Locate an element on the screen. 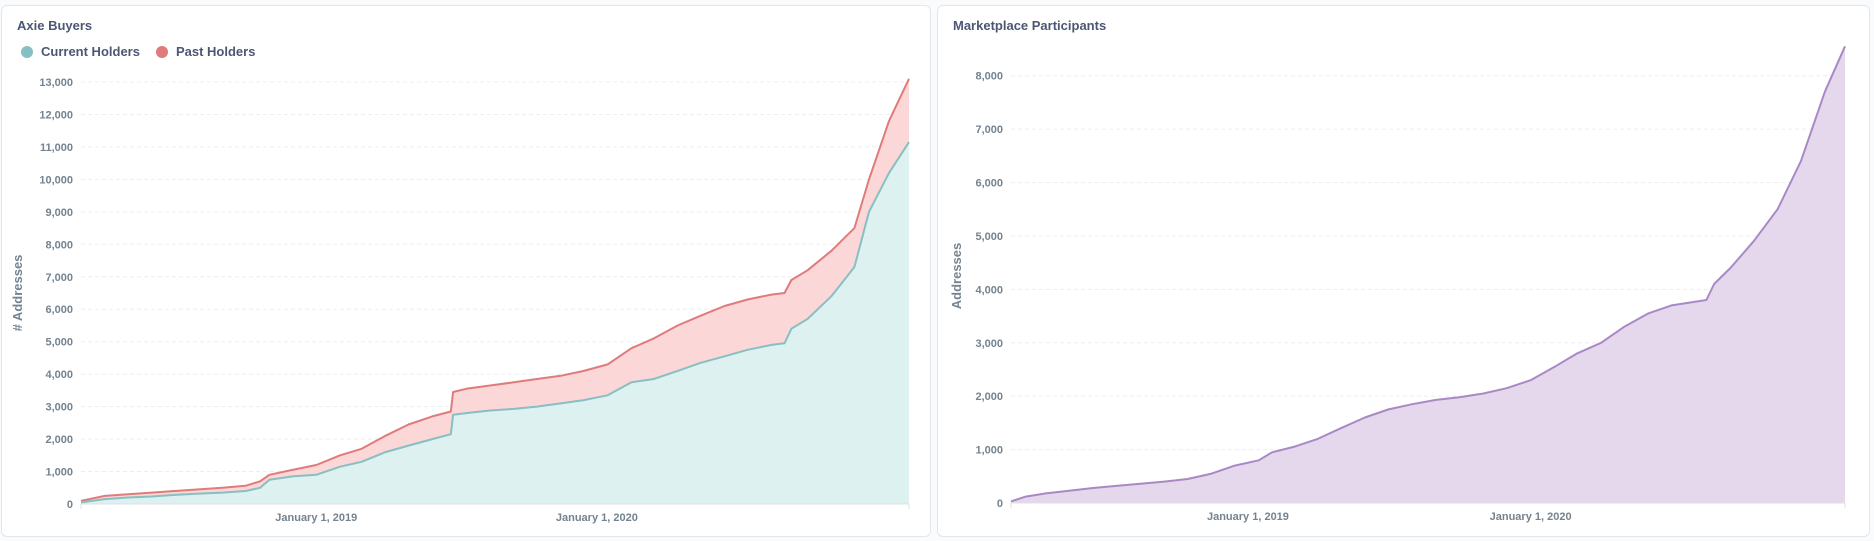 The image size is (1874, 541). y-tick-label: 11,000 is located at coordinates (56, 148).